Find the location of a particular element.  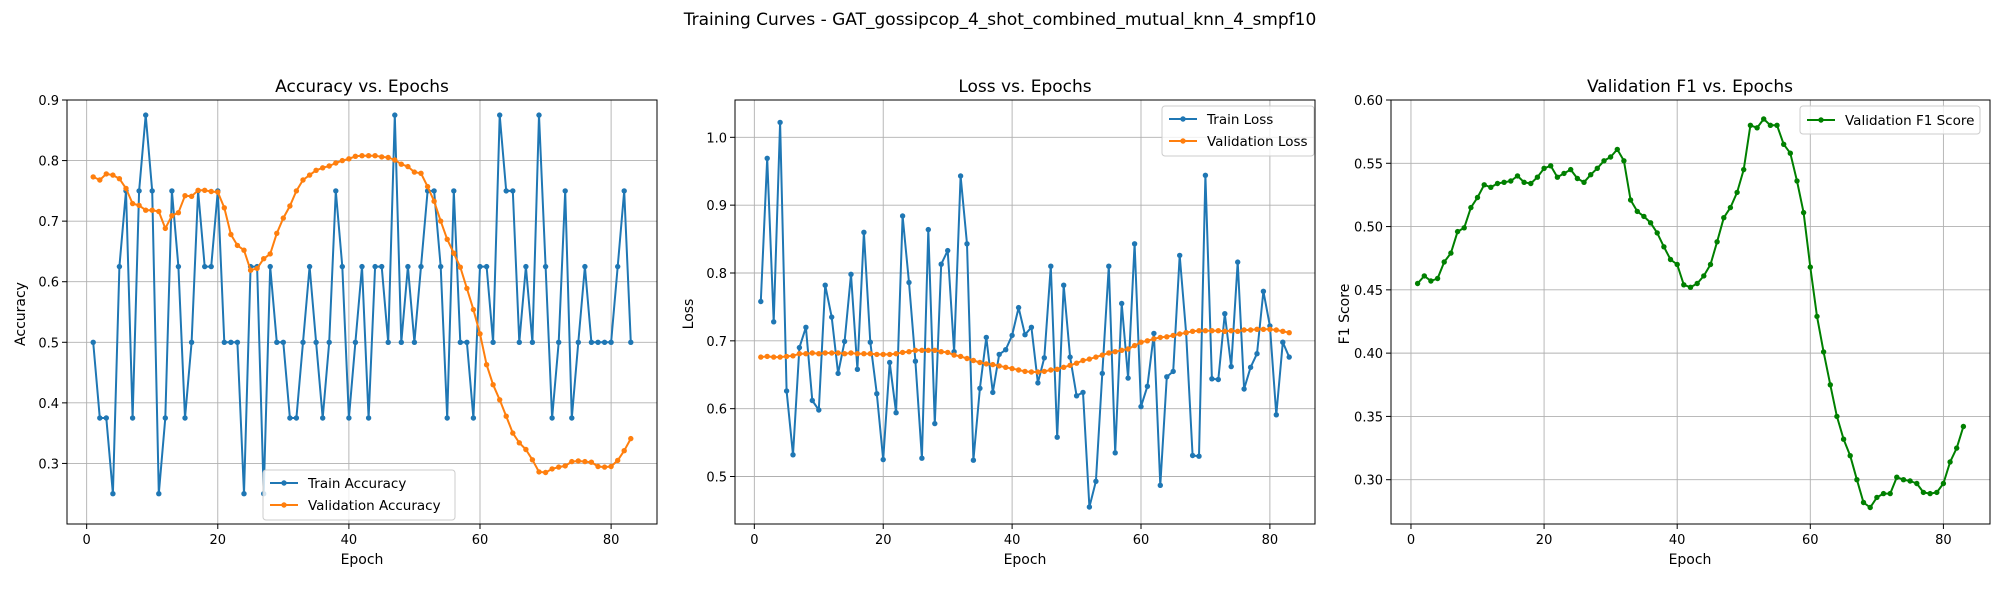

validation-accuracy-legend-label: Validation Accuracy is located at coordinates (374, 506).